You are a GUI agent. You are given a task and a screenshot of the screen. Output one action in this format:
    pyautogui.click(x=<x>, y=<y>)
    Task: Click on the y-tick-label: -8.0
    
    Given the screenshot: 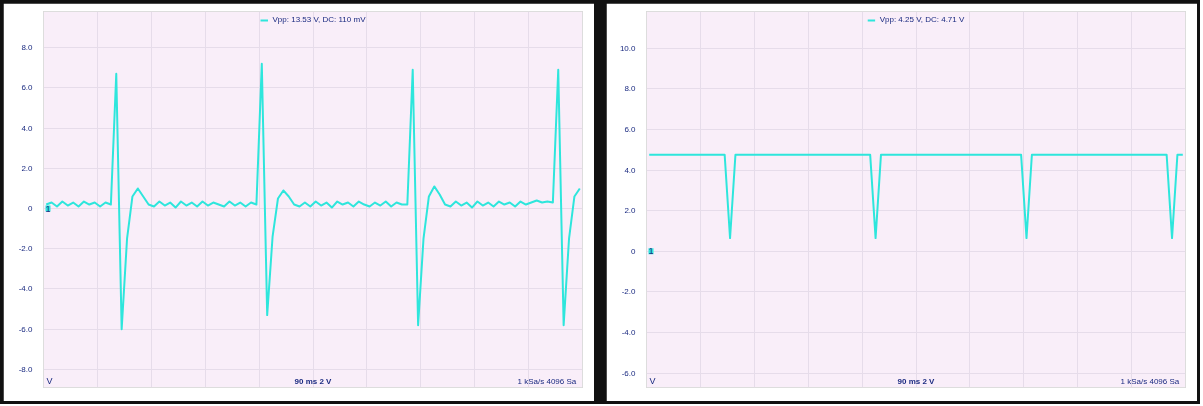 What is the action you would take?
    pyautogui.click(x=26, y=369)
    